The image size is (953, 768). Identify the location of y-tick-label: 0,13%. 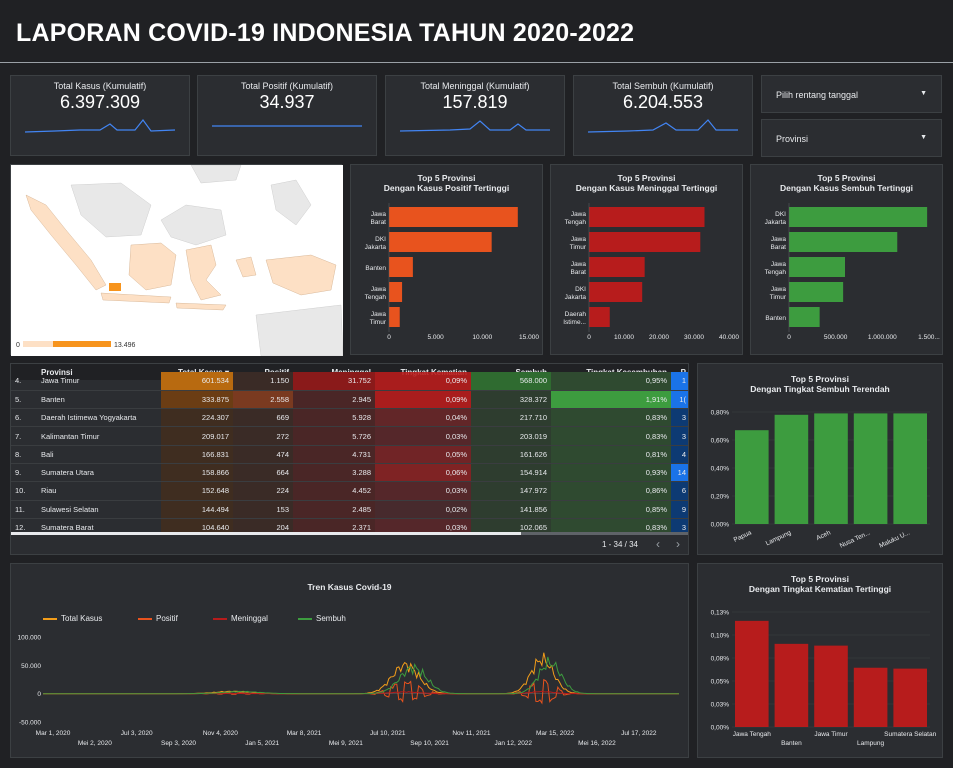
(720, 613).